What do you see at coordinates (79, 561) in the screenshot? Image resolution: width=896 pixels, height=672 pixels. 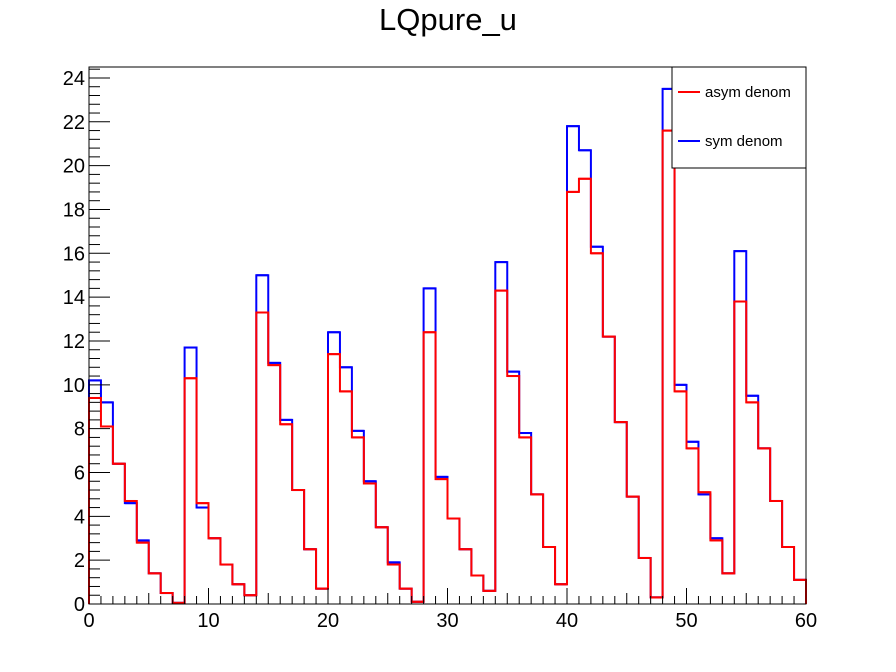 I see `y-tick-label: 2` at bounding box center [79, 561].